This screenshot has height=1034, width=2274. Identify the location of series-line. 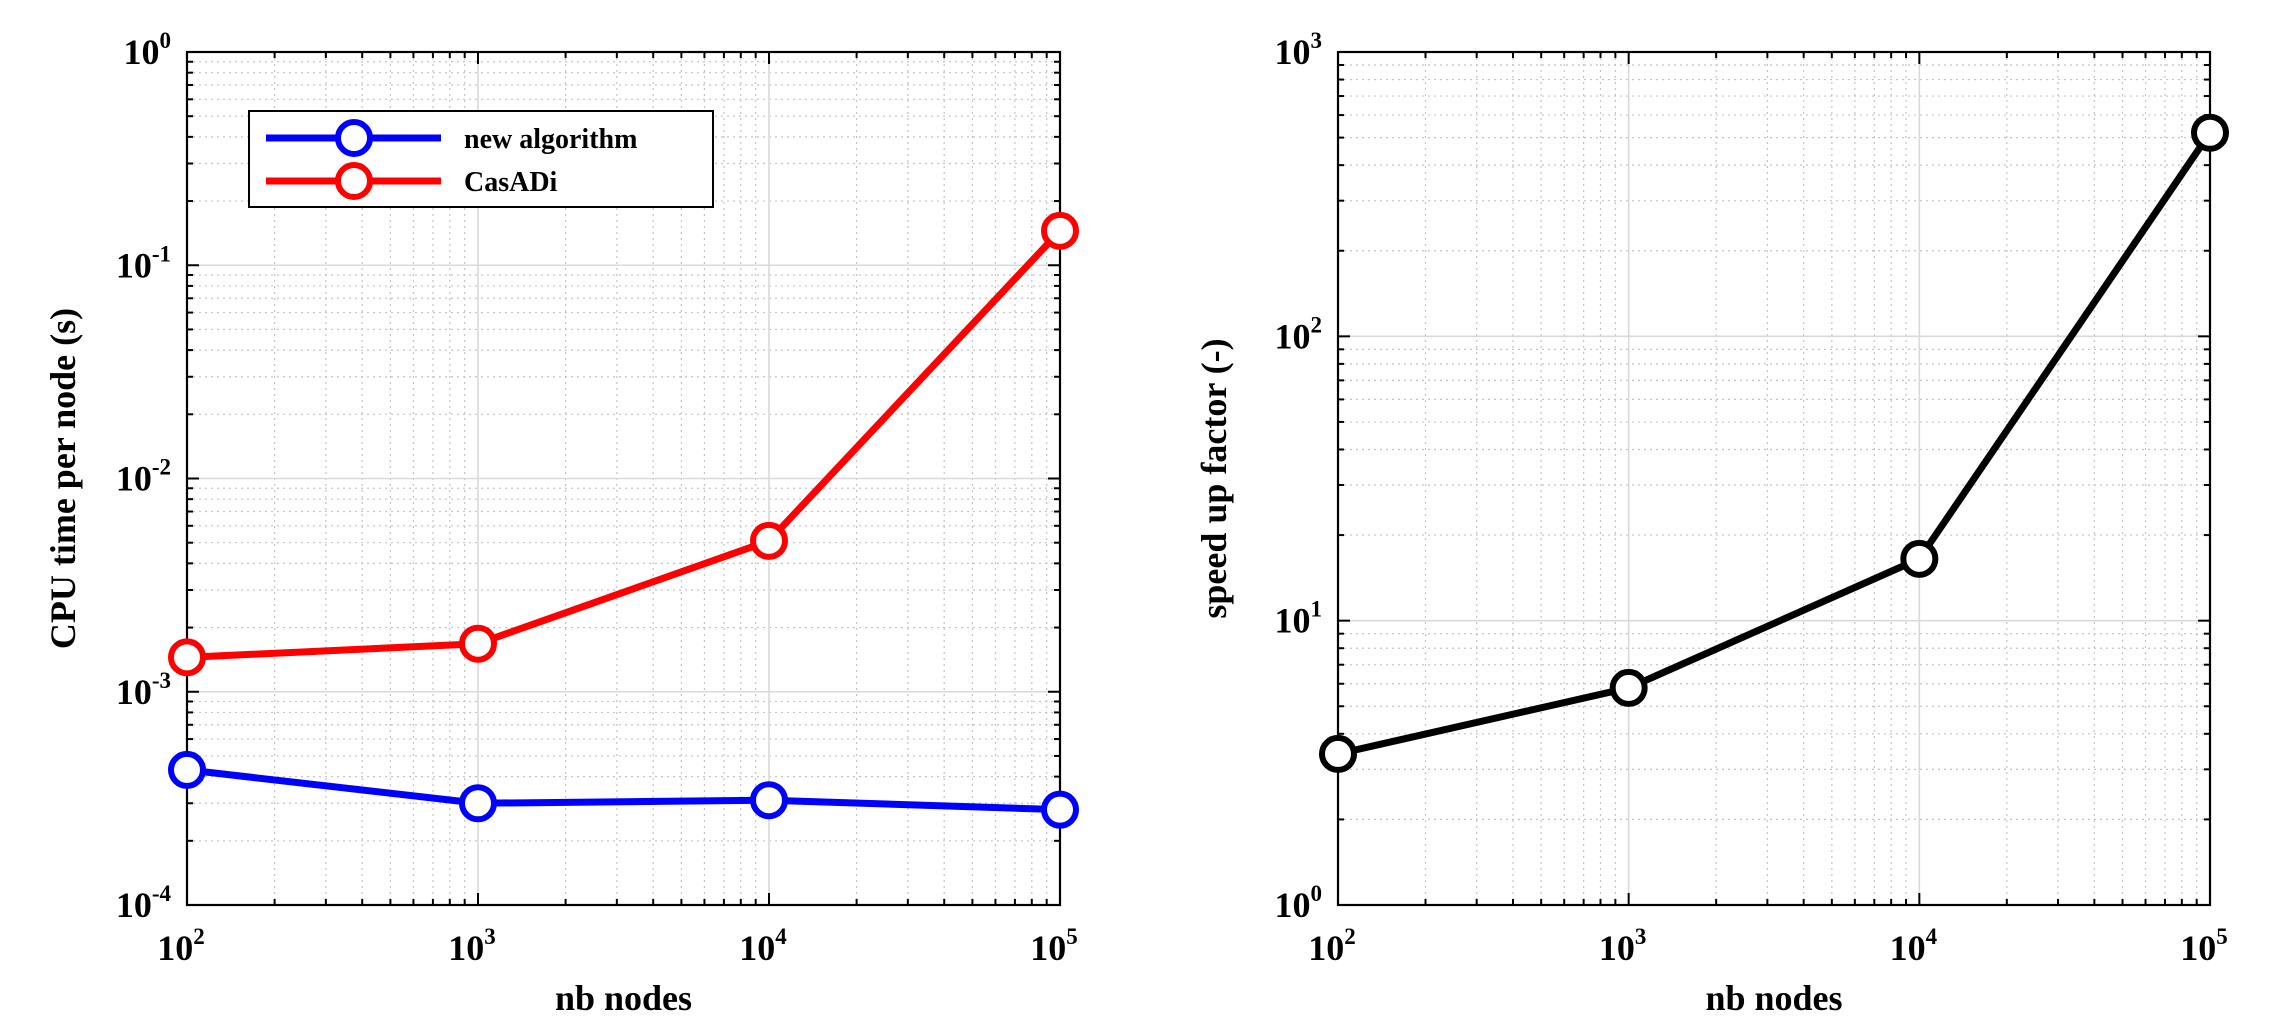
(623, 790).